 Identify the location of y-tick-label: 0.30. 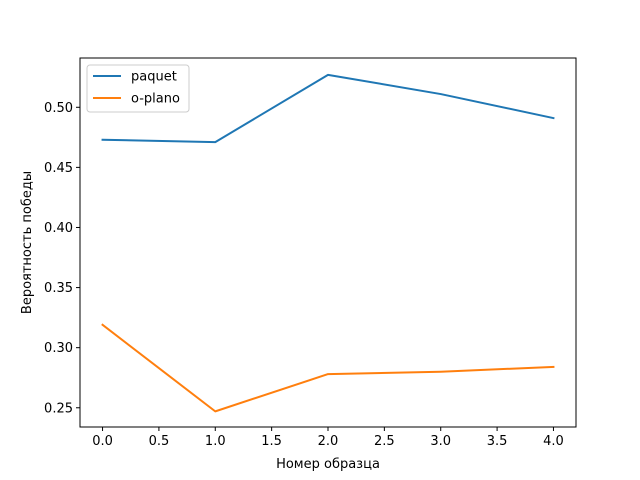
(58, 348).